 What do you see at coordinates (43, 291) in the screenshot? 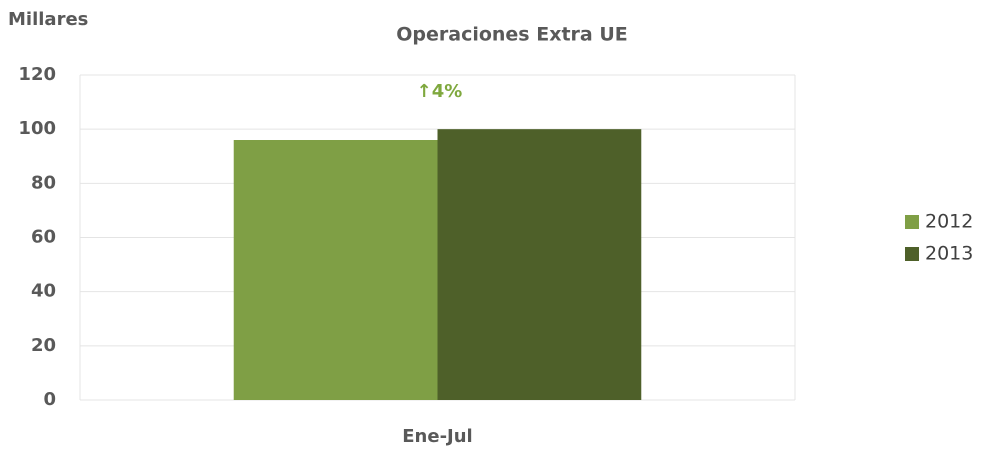
I see `y-tick-label: 40` at bounding box center [43, 291].